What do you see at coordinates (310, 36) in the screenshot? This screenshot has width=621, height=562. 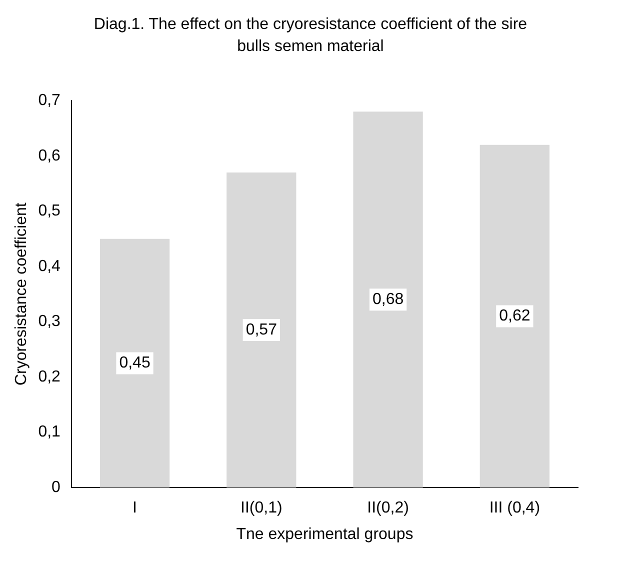 I see `chart-title: Diag.1. The effect on the cryoresistance coefficient of the sire bulls semen material` at bounding box center [310, 36].